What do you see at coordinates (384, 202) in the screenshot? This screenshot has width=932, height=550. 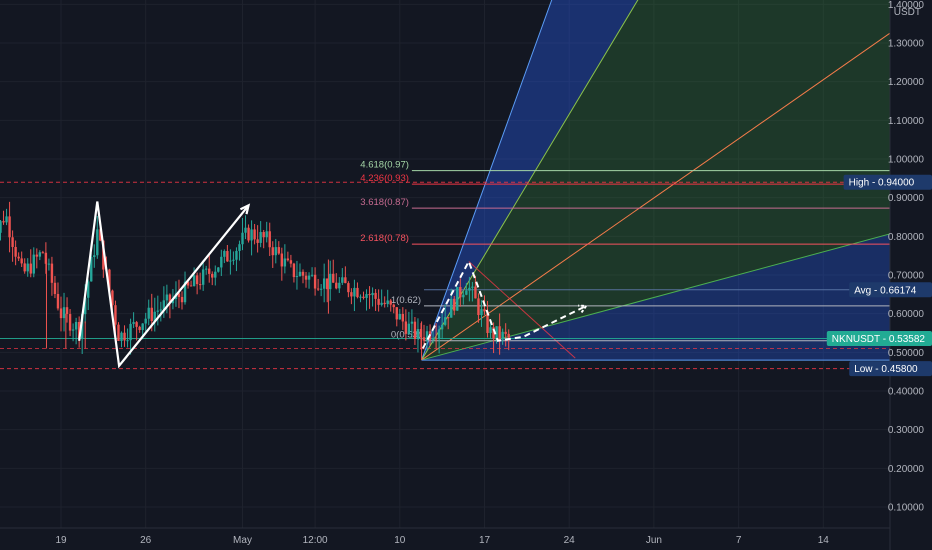 I see `fib-level-label: 3.618(0.87)` at bounding box center [384, 202].